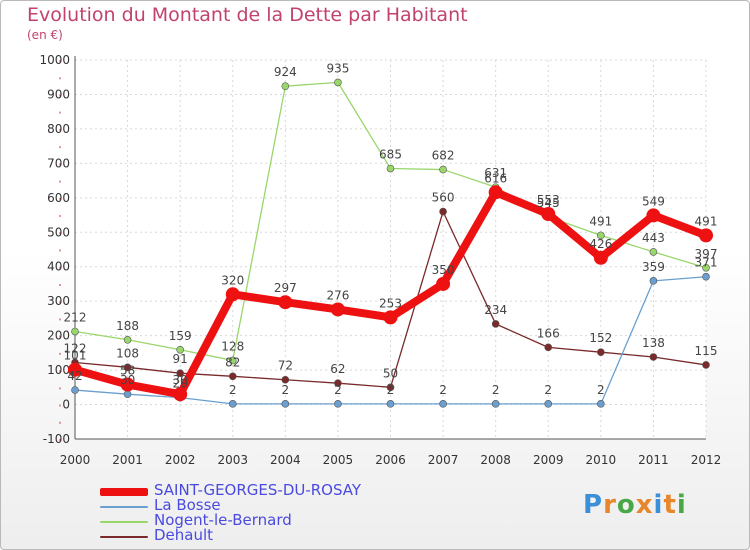 The height and width of the screenshot is (550, 750). What do you see at coordinates (495, 460) in the screenshot?
I see `x-tick-label: 2008` at bounding box center [495, 460].